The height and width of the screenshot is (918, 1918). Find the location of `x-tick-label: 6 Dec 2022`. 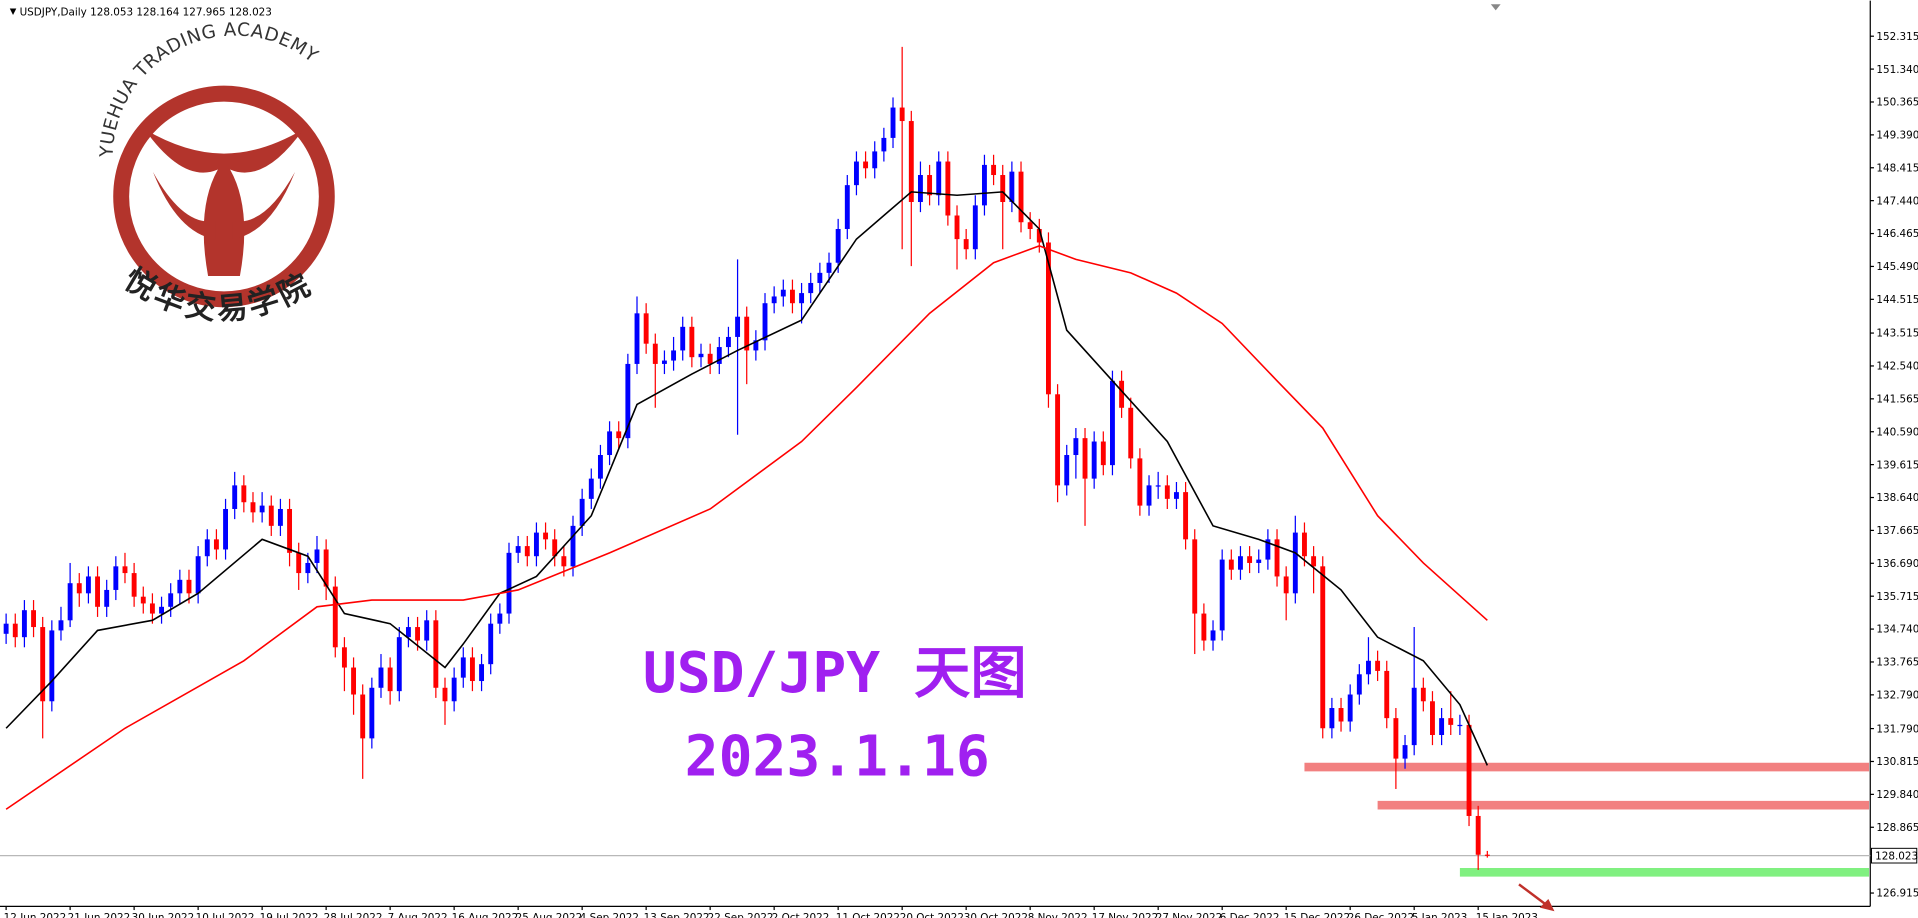

x-tick-label: 6 Dec 2022 is located at coordinates (1250, 915).